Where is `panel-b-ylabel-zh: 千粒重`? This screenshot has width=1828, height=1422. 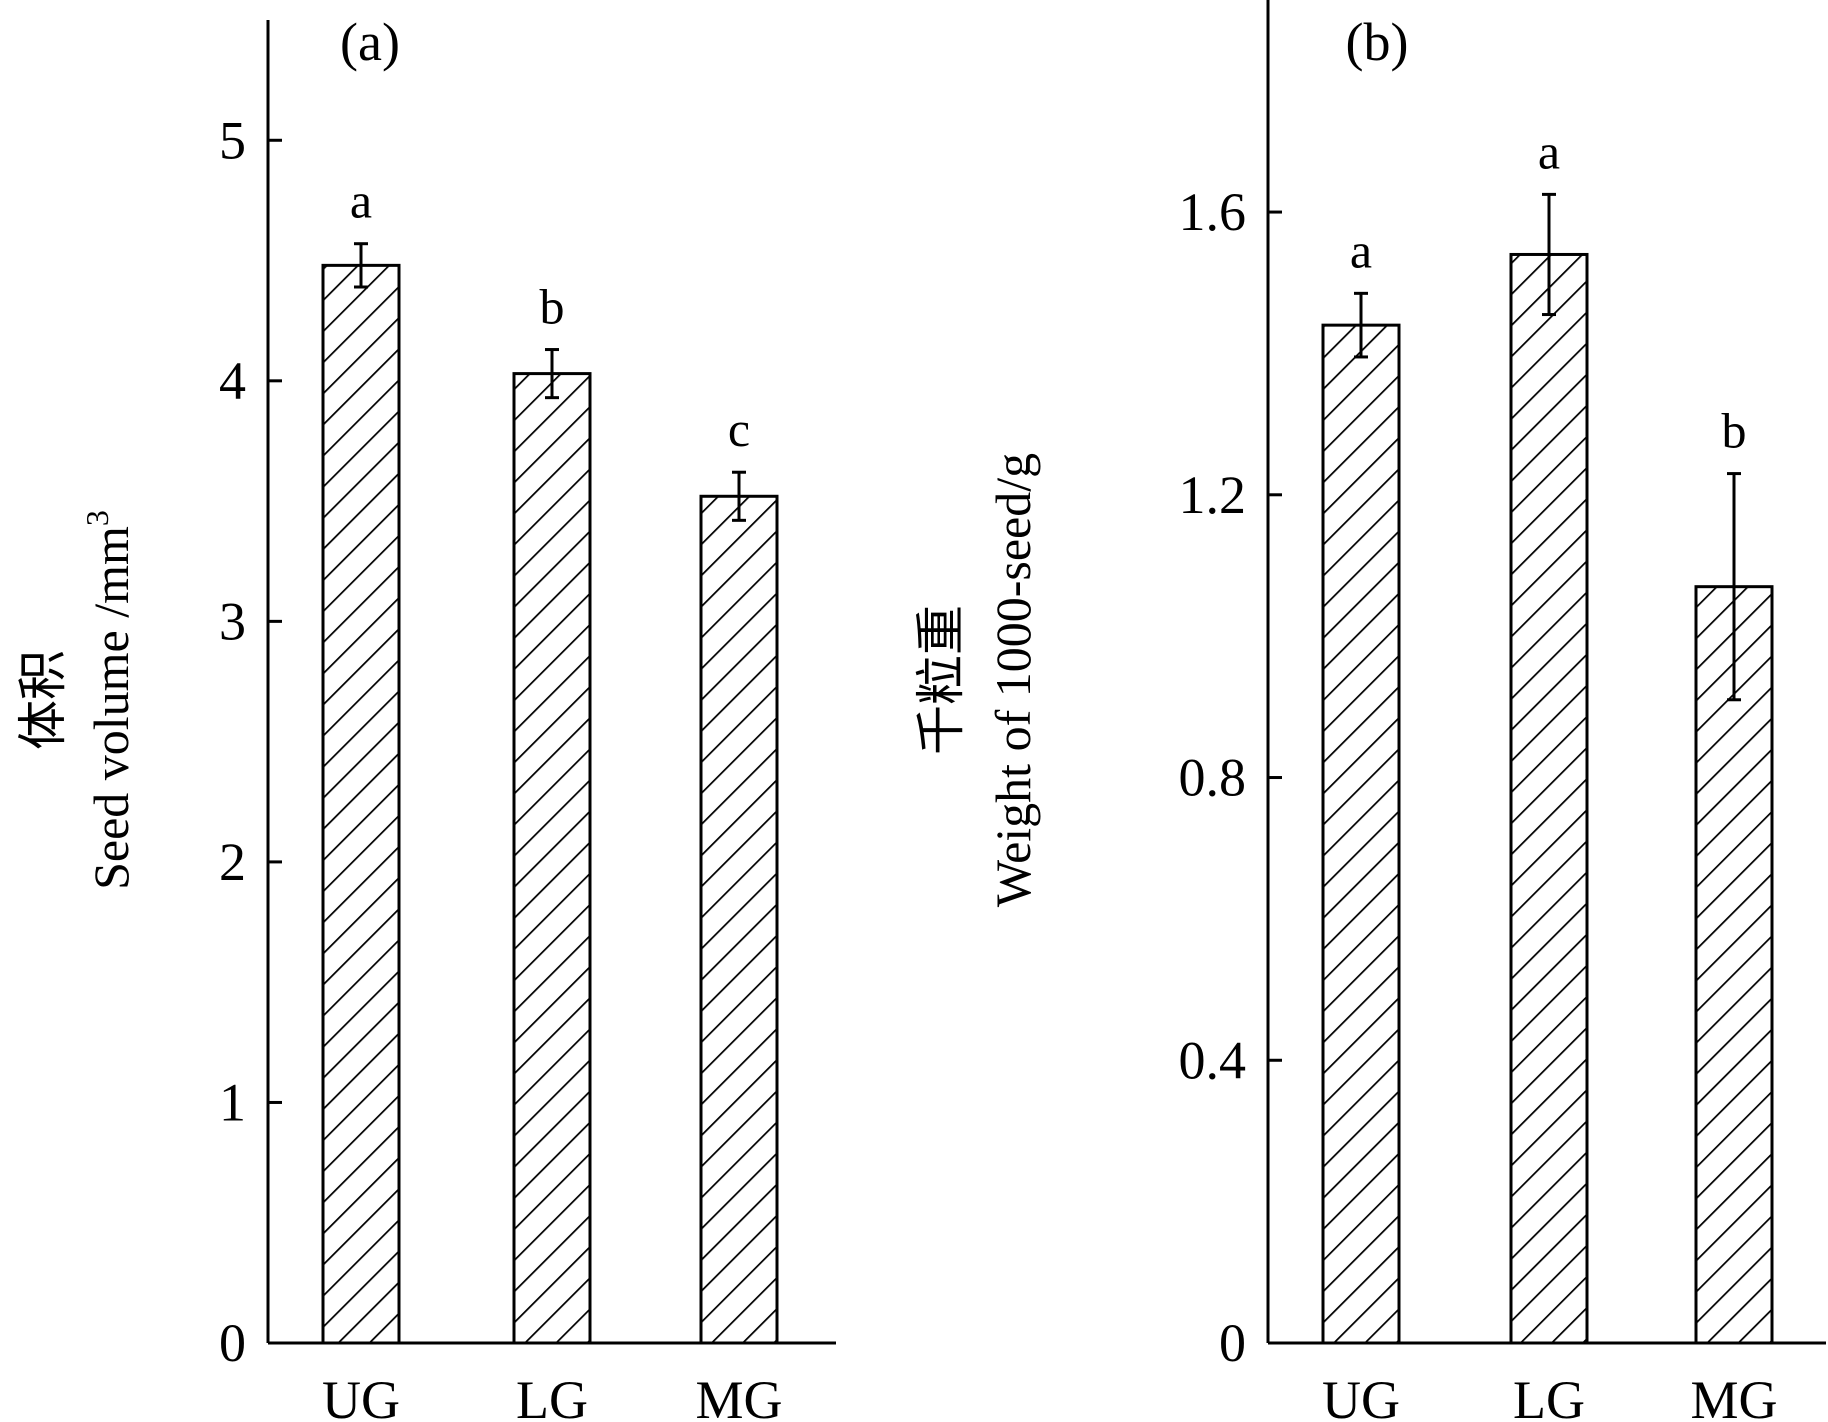
panel-b-ylabel-zh: 千粒重 is located at coordinates (941, 680).